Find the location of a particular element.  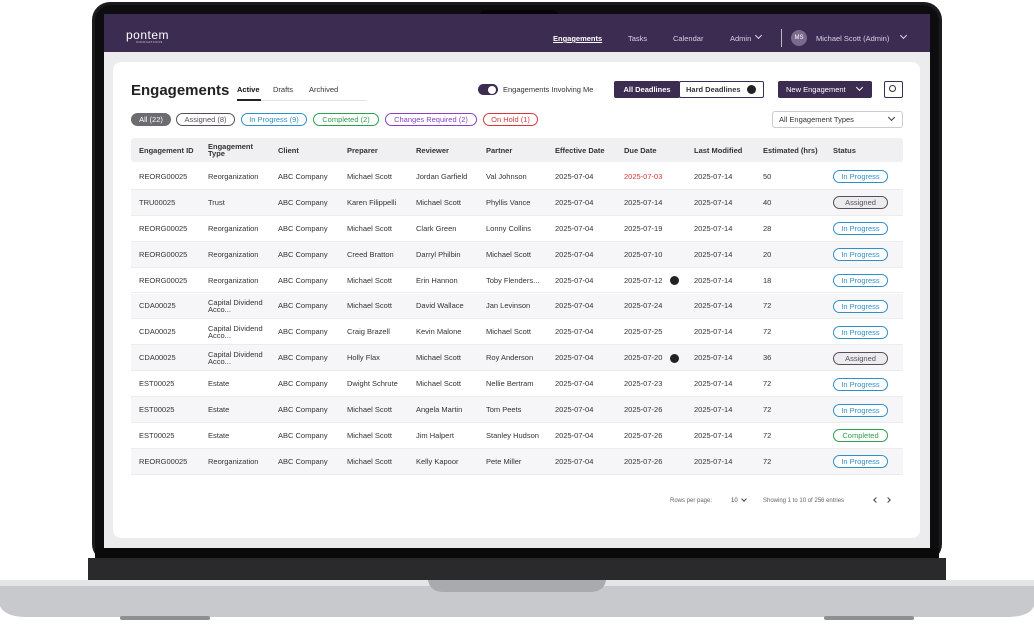

type-select: All Engagement Types is located at coordinates (837, 119).